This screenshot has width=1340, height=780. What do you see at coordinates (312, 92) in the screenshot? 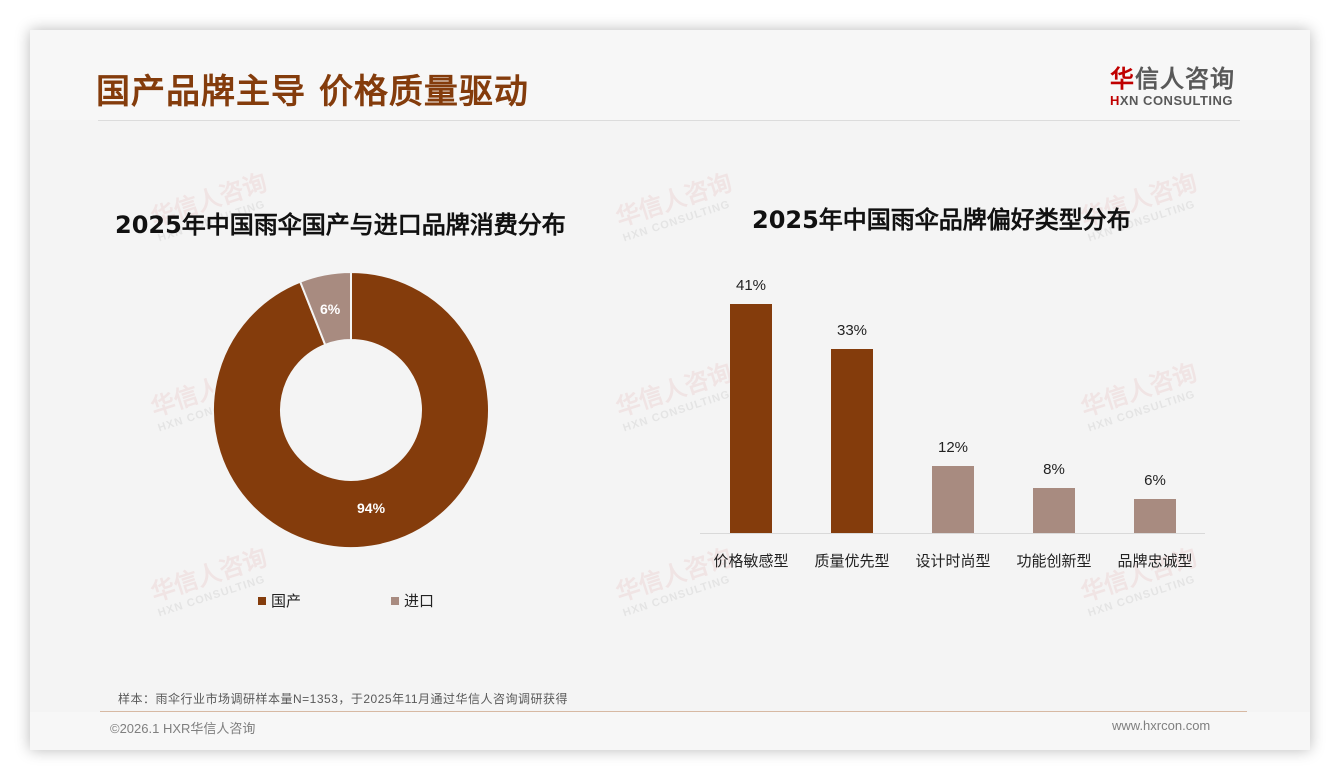
I see `page-title: 国产品牌主导 价格质量驱动` at bounding box center [312, 92].